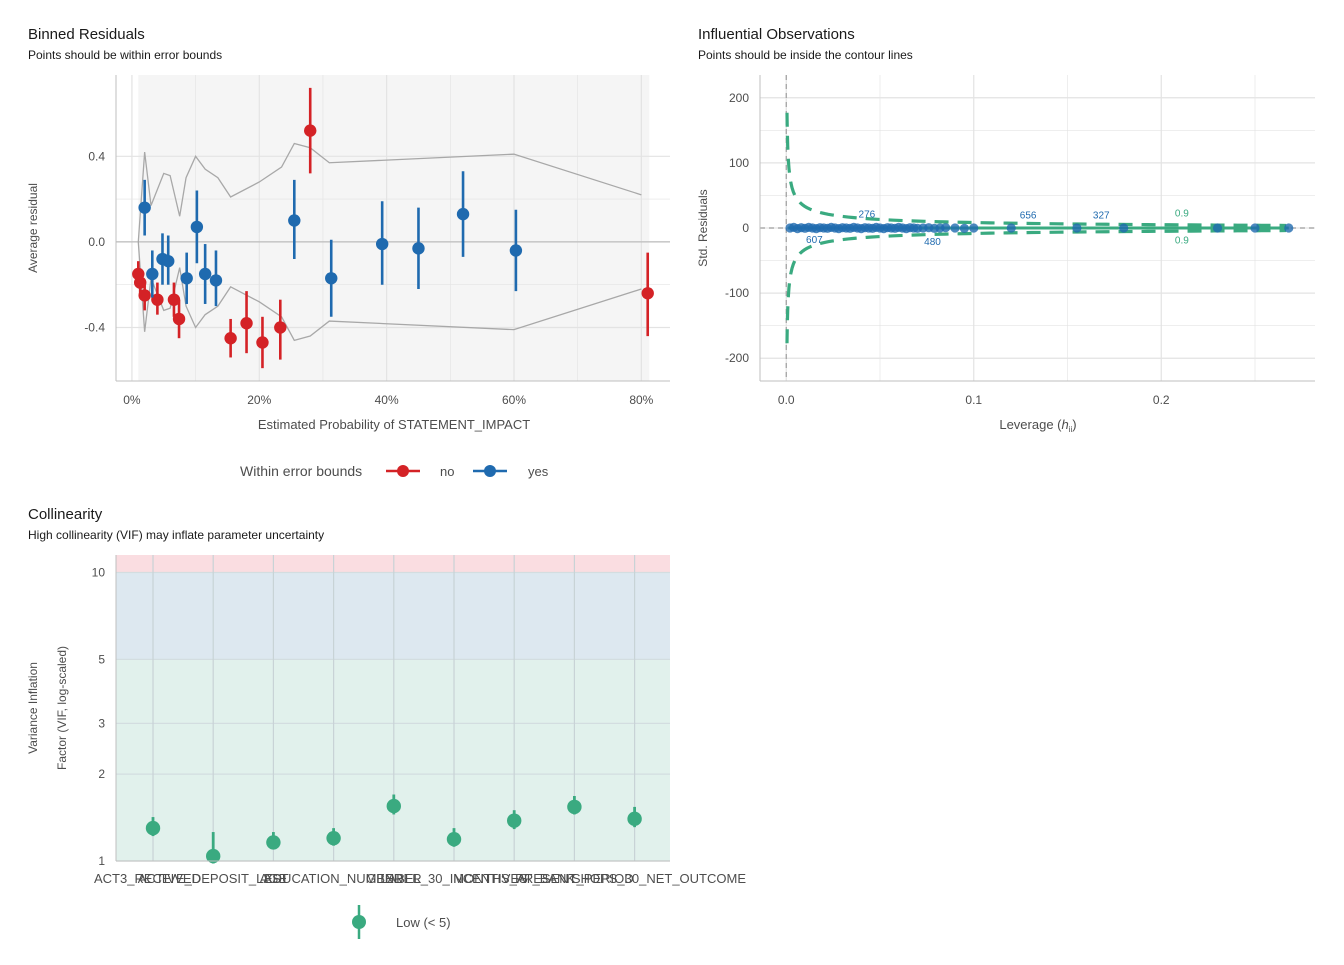 Image resolution: width=1344 pixels, height=965 pixels. I want to click on legend-low-label: Low (< 5), so click(423, 922).